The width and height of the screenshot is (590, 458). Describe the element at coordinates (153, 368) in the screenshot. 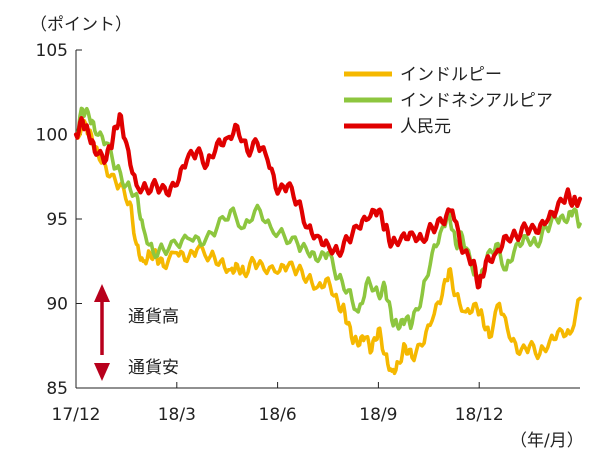

I see `annotation-currency-down: 通貨安` at that location.